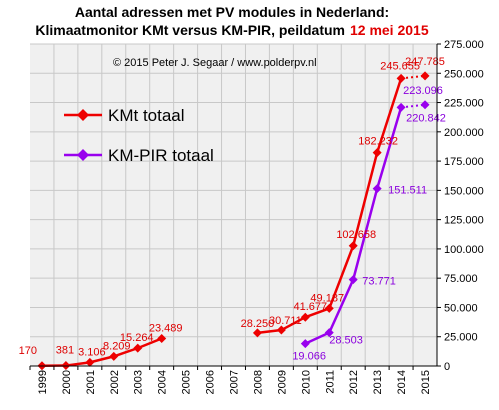 The image size is (499, 410). Describe the element at coordinates (215, 63) in the screenshot. I see `copyright-credit: © 2015 Peter J. Segaar / www.polderpv.nl` at that location.